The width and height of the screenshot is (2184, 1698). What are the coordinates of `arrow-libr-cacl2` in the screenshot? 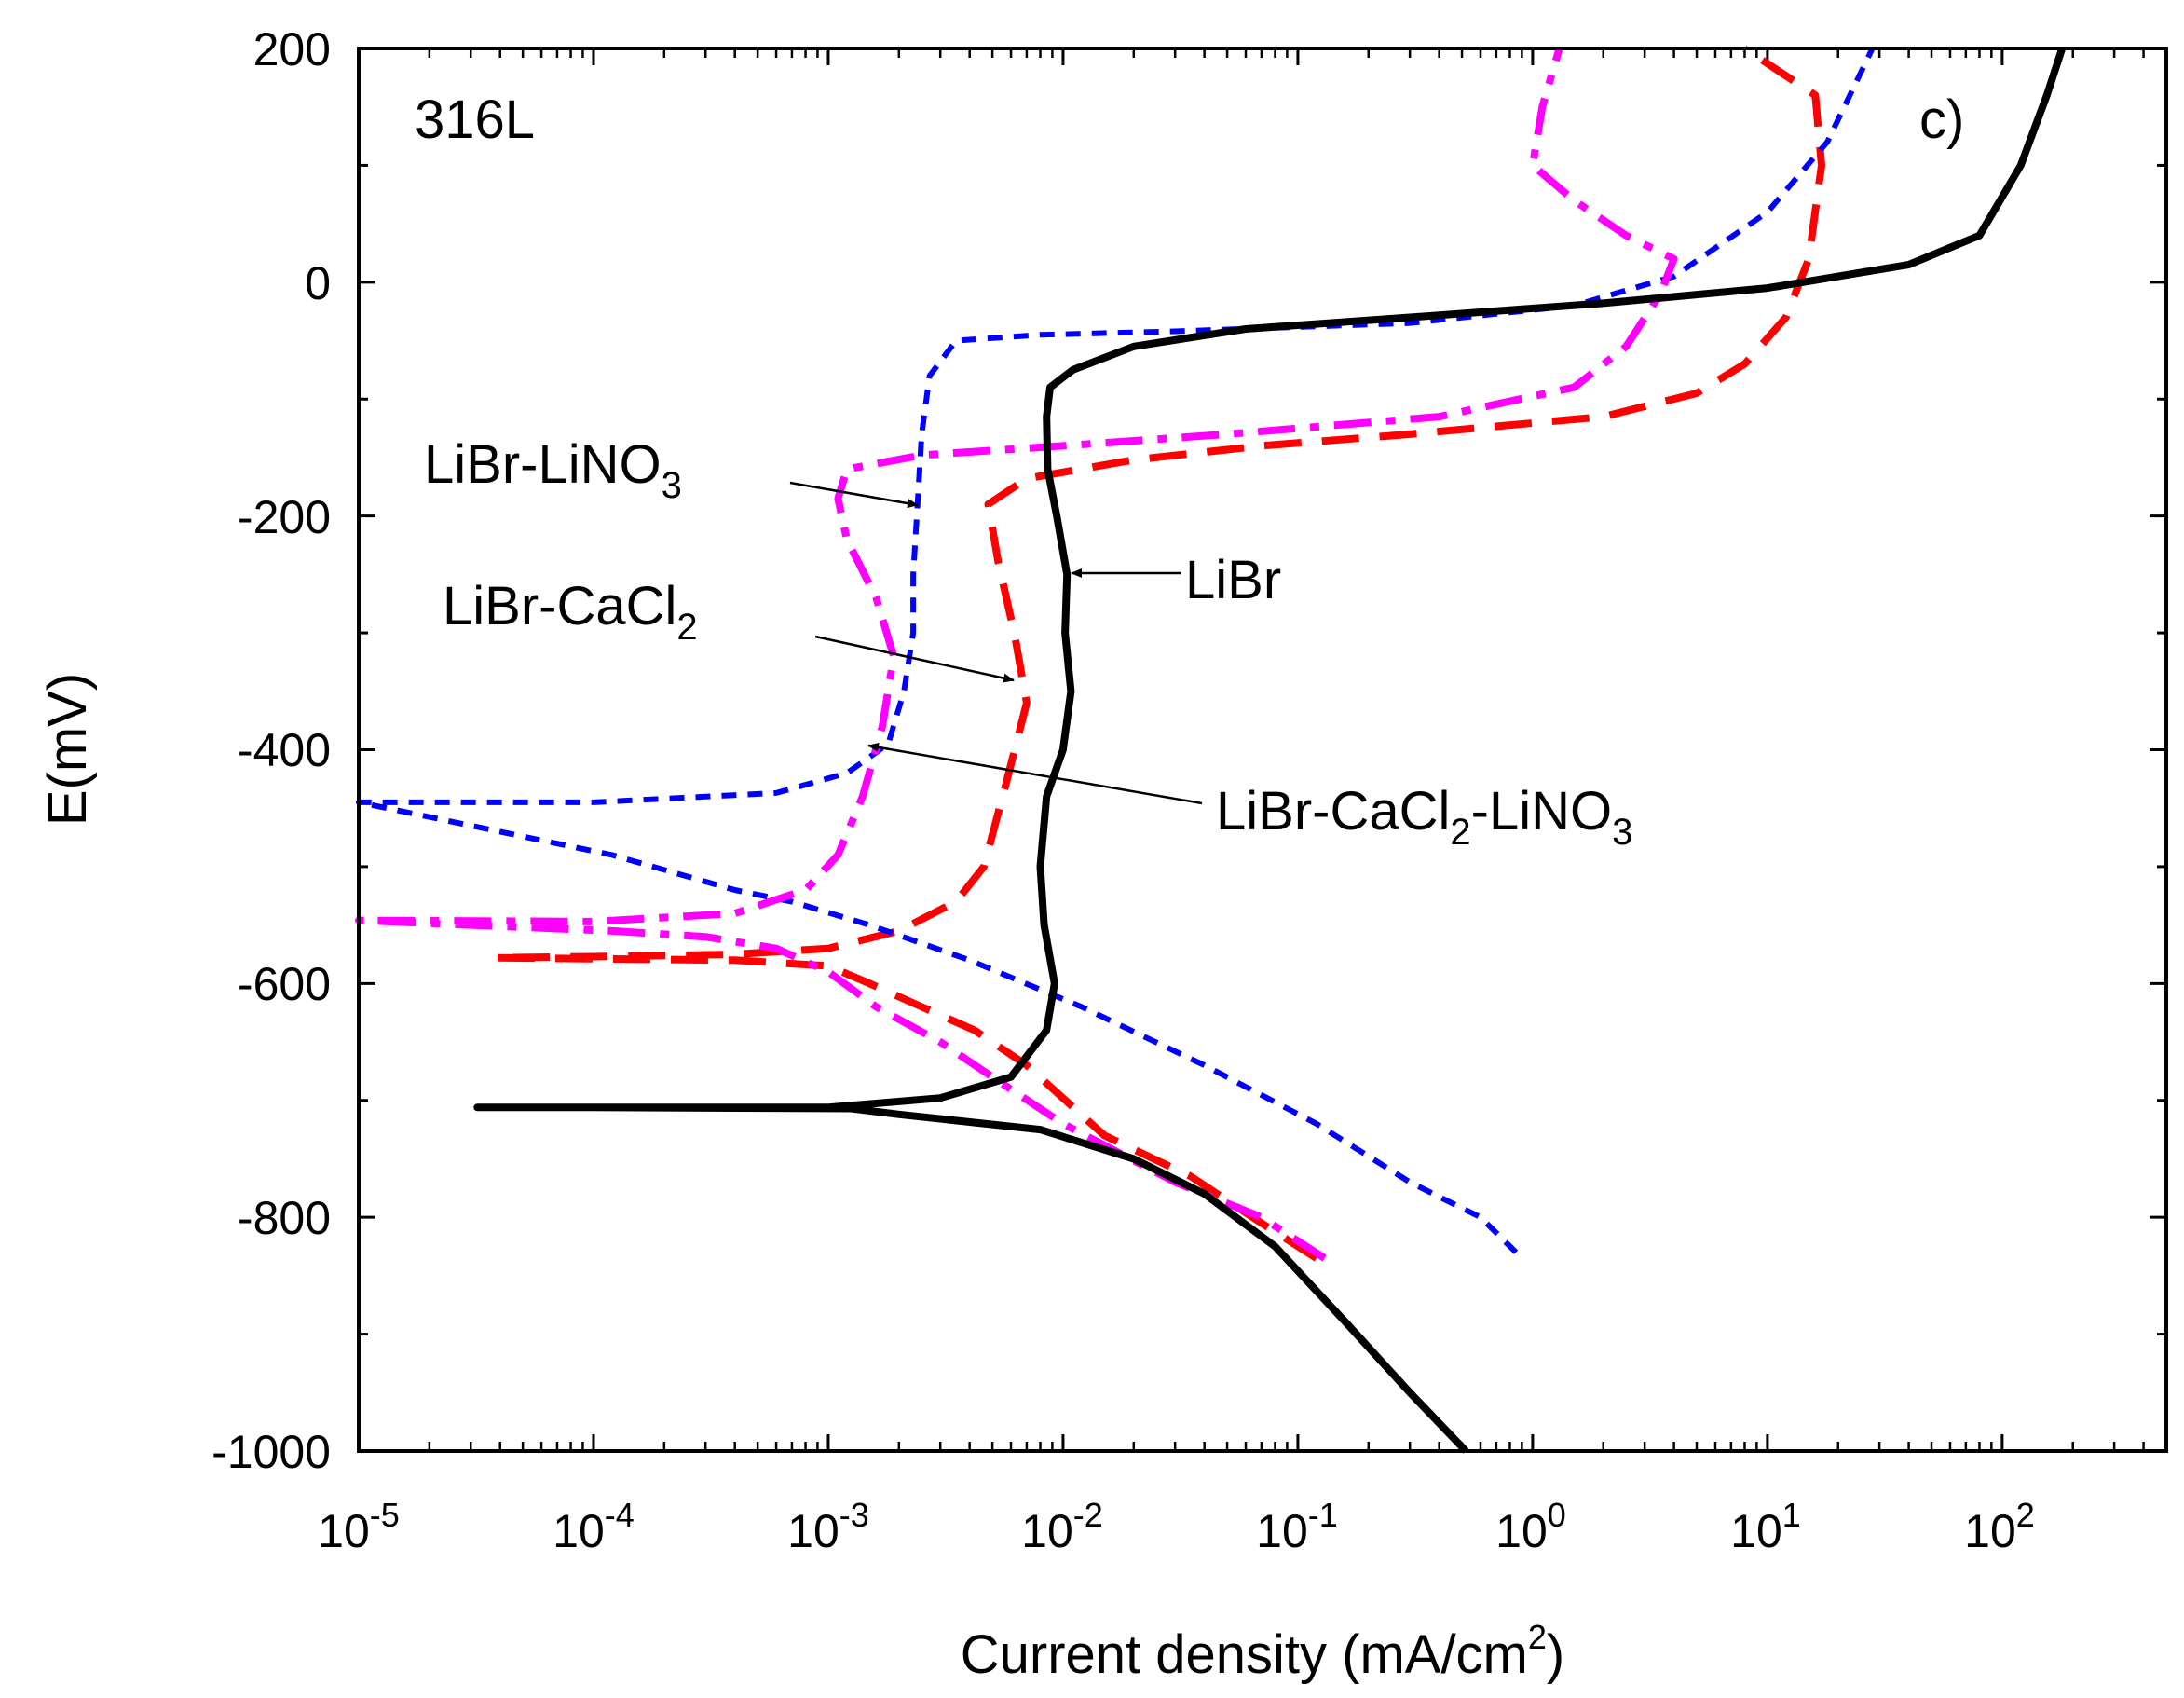 It's located at (914, 659).